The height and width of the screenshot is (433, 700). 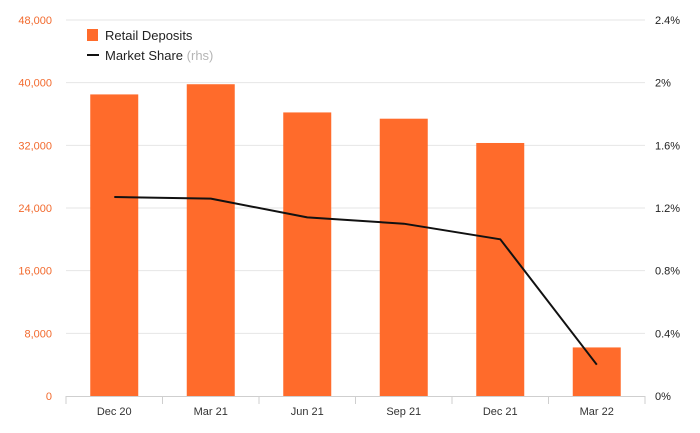 I want to click on legend: Retail Deposits Market Share (rhs), so click(x=150, y=45).